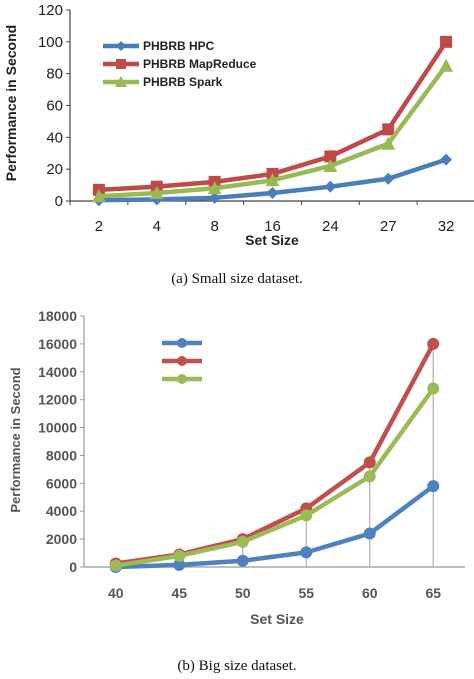 This screenshot has width=474, height=679. Describe the element at coordinates (54, 169) in the screenshot. I see `a-y-tick-label: 20` at that location.